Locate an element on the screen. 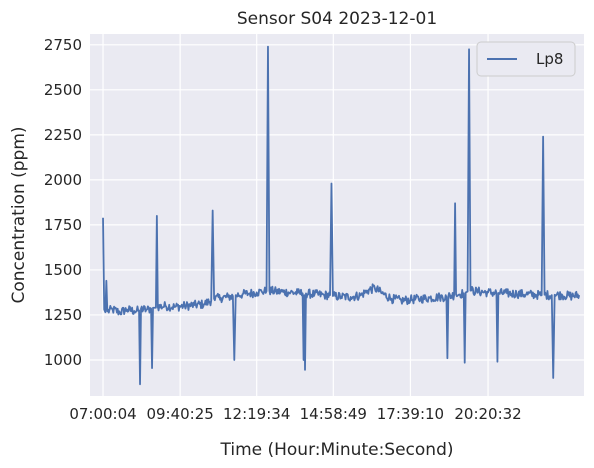 The image size is (594, 468). x-tick-label: 07:00:04 is located at coordinates (102, 414).